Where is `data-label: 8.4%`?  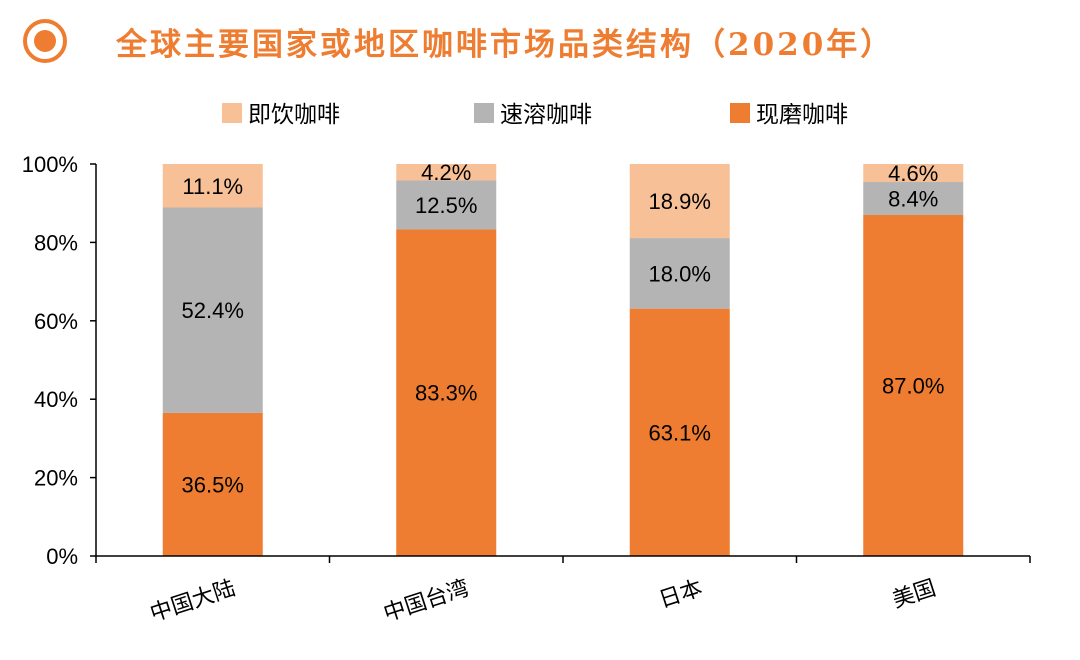 data-label: 8.4% is located at coordinates (913, 198).